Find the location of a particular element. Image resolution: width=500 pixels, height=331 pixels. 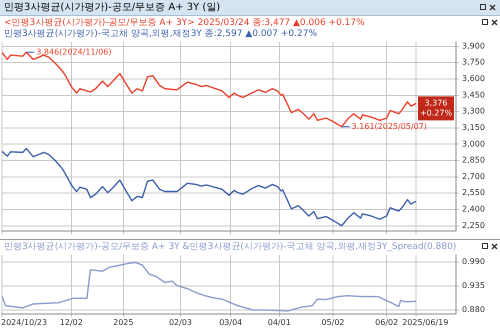

x-tick-label: 12/02 is located at coordinates (71, 323).